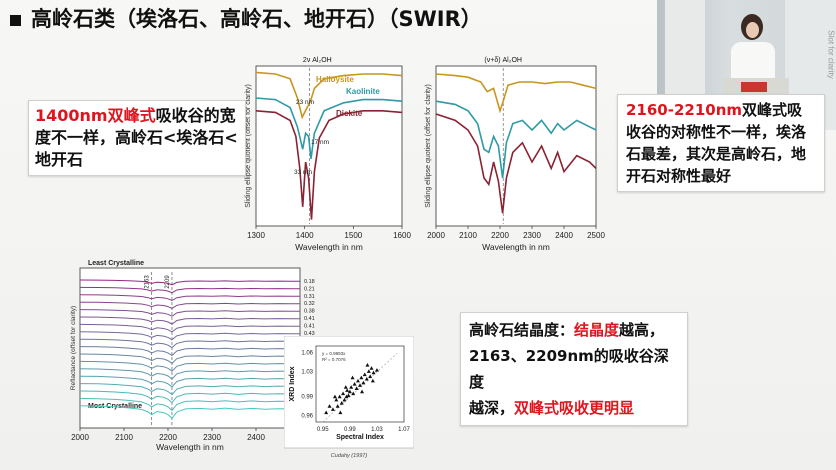 This screenshot has width=836, height=470. I want to click on legend-kaolinite: Kaolinite, so click(363, 91).